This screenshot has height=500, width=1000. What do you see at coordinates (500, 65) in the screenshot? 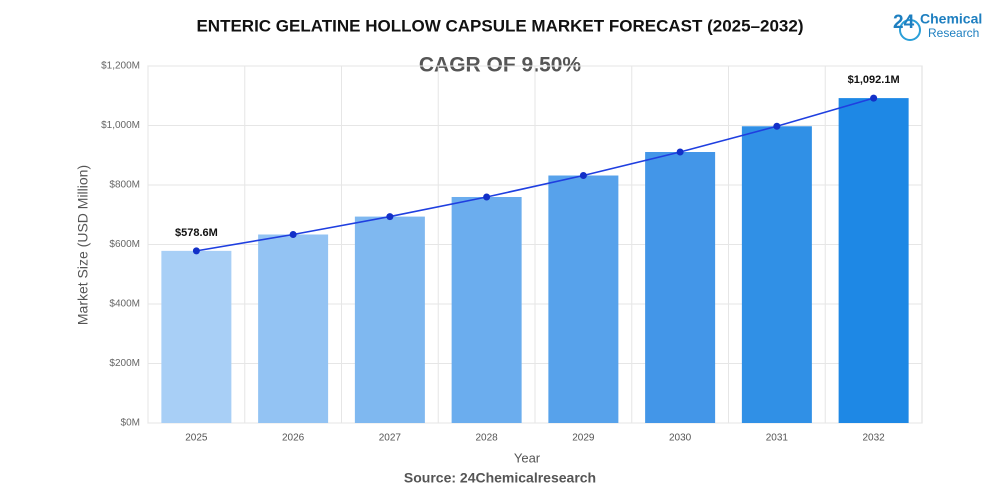
I see `chart-subtitle: CAGR OF 9.50%` at bounding box center [500, 65].